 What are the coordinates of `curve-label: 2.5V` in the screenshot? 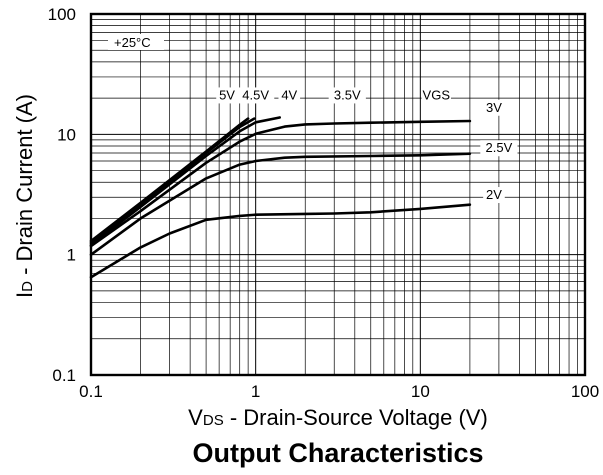 It's located at (499, 147).